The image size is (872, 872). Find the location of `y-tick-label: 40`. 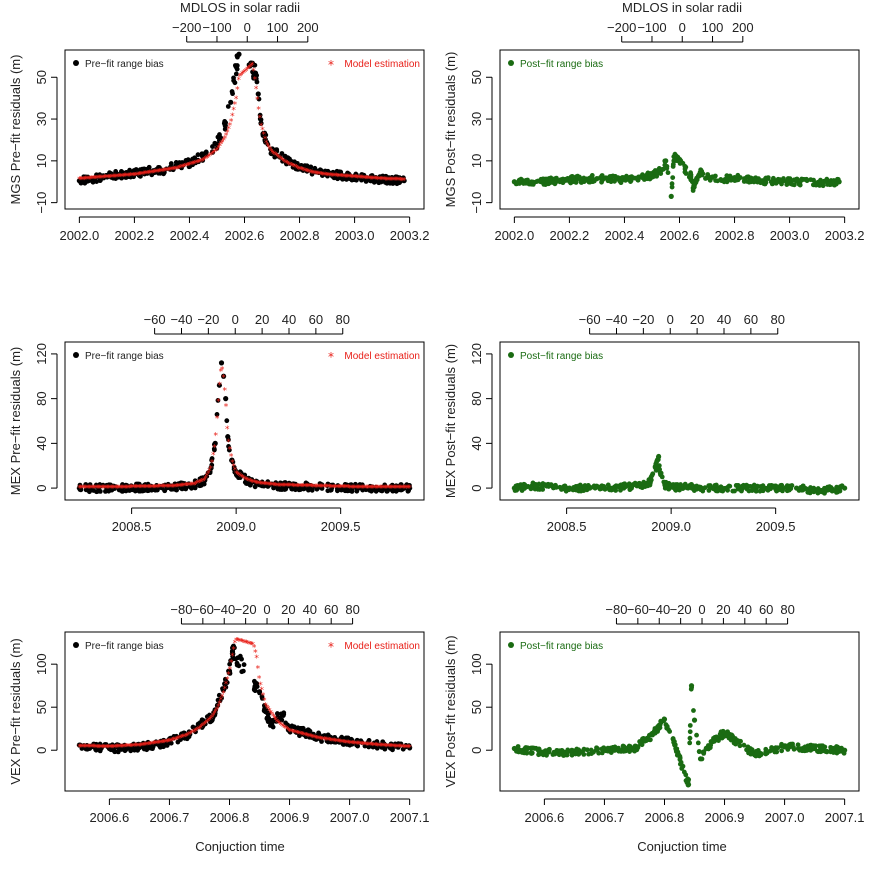

y-tick-label: 40 is located at coordinates (476, 443).